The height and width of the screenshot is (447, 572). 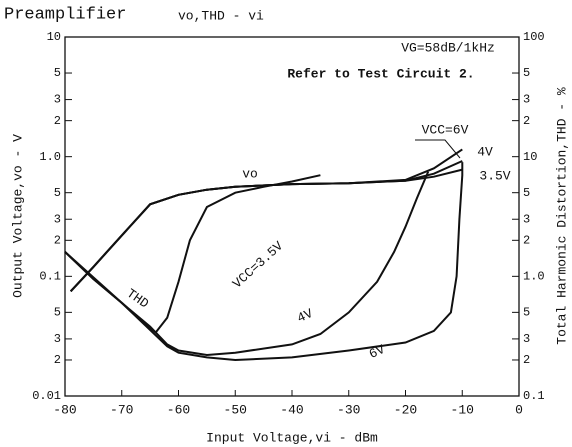 I want to click on y-tick-label: 0.01, so click(x=46, y=396).